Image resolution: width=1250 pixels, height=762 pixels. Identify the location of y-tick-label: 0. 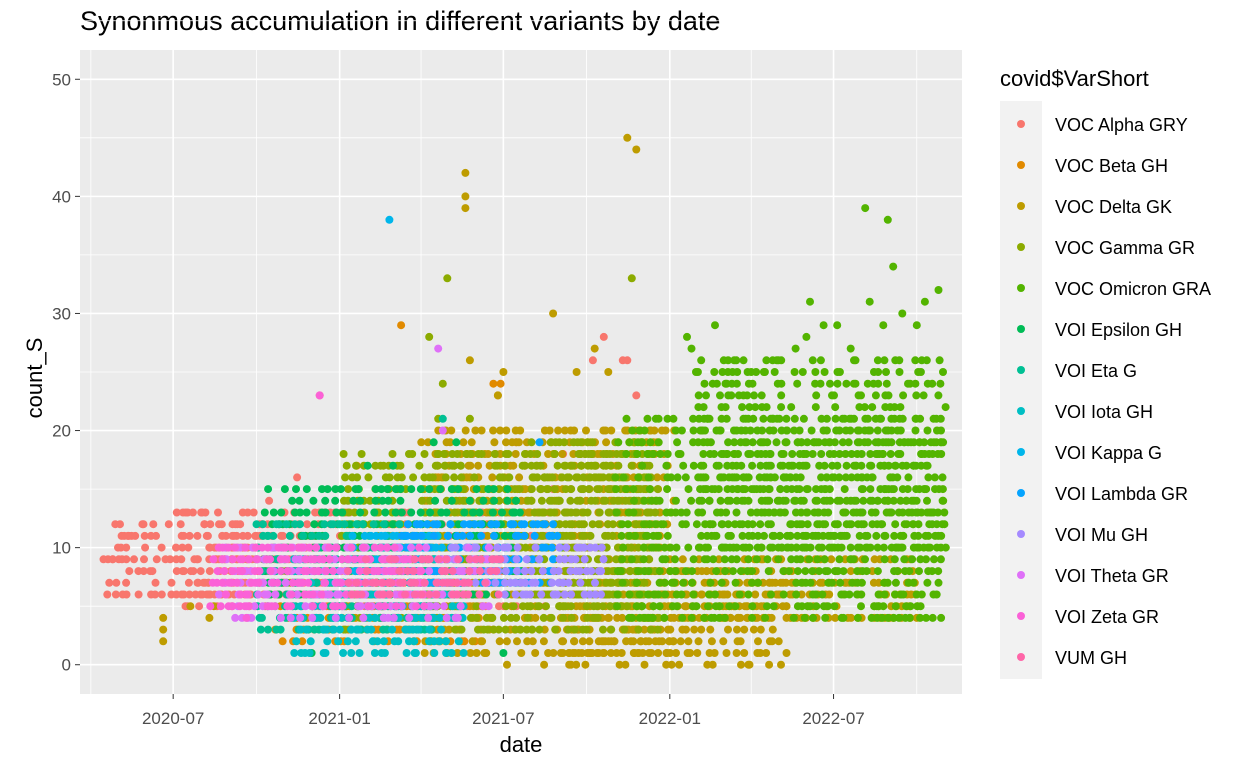
(66, 665).